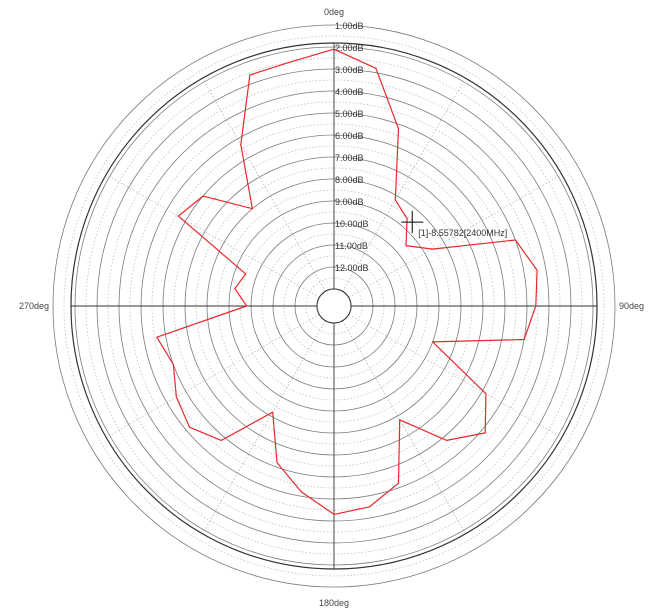 This screenshot has width=667, height=611. I want to click on ring-label: 2.00dB, so click(349, 48).